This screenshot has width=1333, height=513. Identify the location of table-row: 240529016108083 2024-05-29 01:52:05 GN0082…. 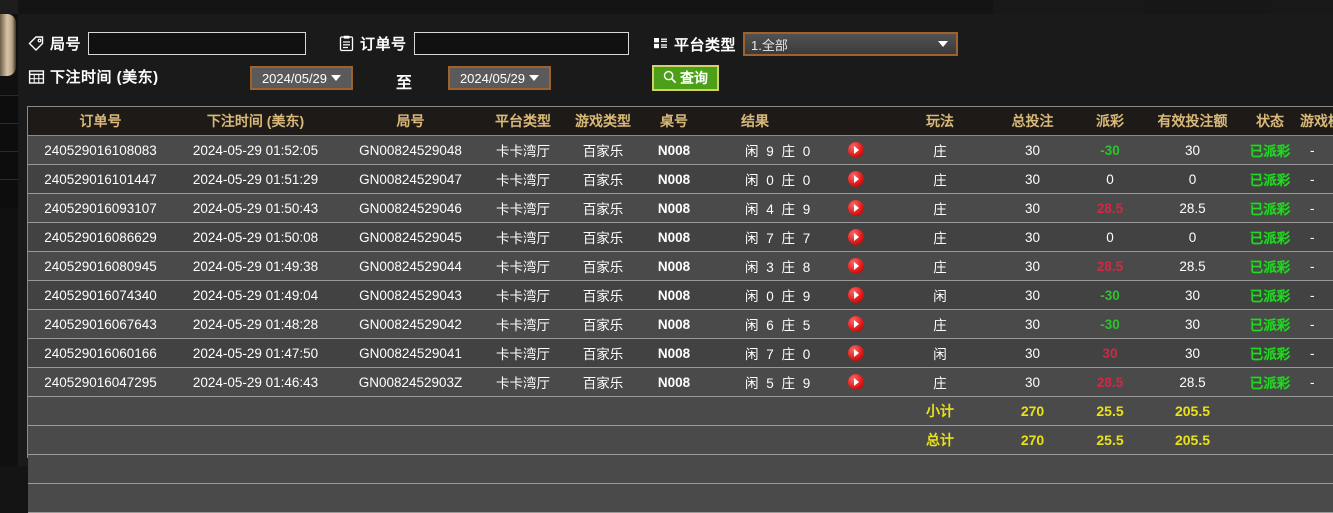
(680, 150).